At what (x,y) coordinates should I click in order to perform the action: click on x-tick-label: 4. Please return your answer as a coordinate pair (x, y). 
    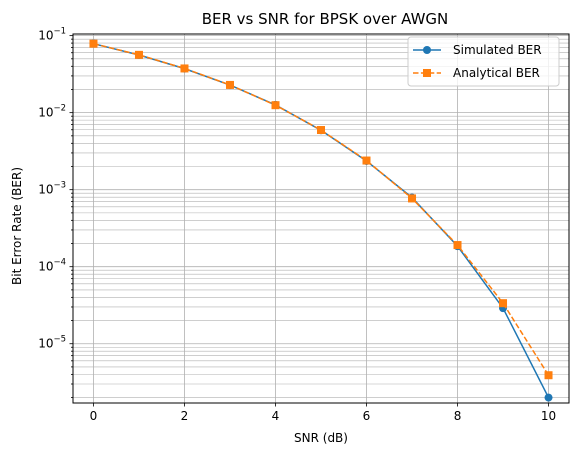
    Looking at the image, I should click on (276, 416).